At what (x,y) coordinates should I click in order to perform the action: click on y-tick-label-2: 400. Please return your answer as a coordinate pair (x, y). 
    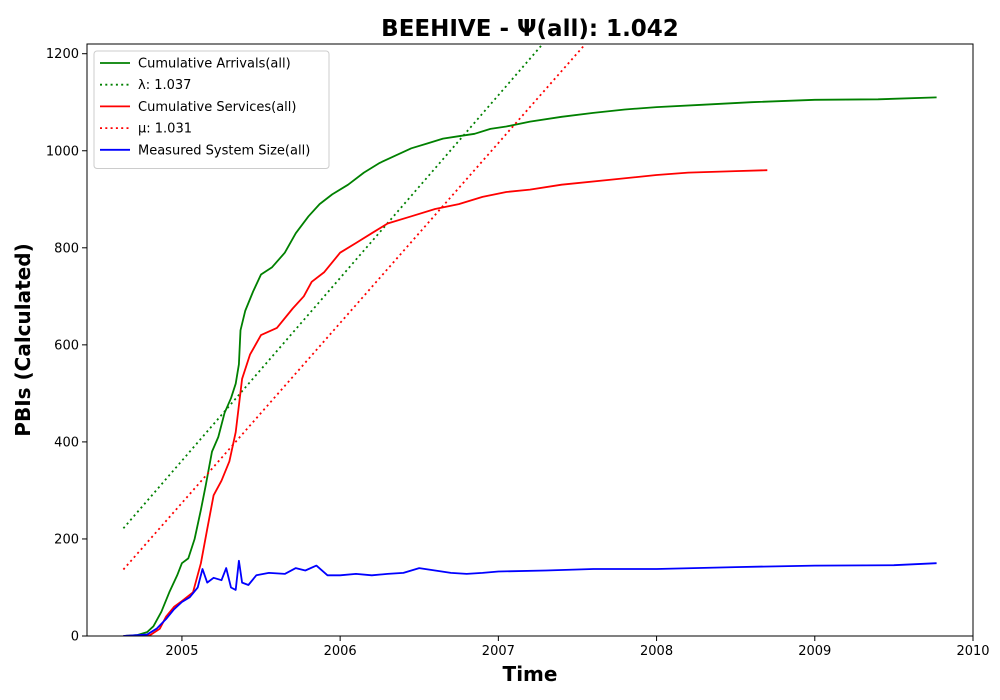
    Looking at the image, I should click on (66, 442).